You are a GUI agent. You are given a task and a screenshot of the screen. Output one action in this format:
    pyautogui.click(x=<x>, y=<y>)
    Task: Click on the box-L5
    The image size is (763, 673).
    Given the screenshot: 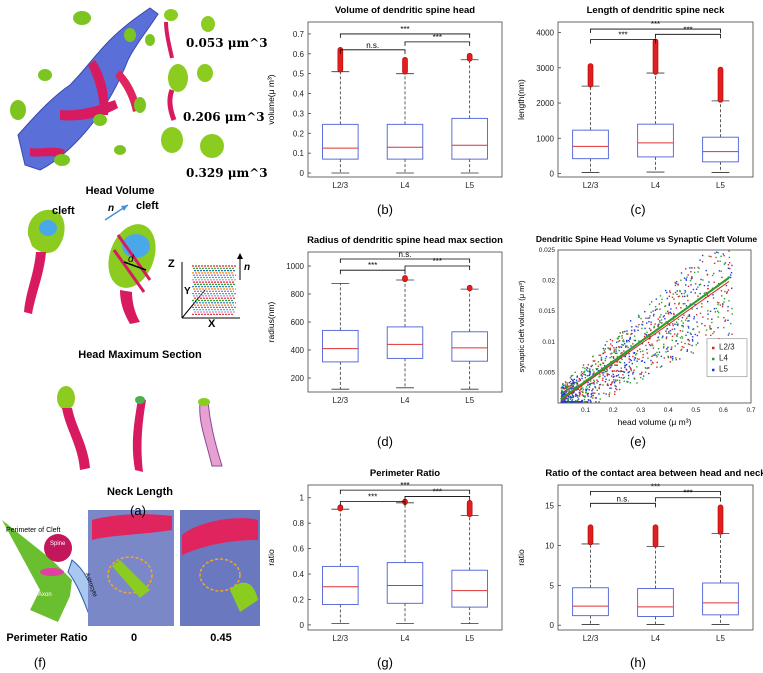 What is the action you would take?
    pyautogui.click(x=469, y=588)
    